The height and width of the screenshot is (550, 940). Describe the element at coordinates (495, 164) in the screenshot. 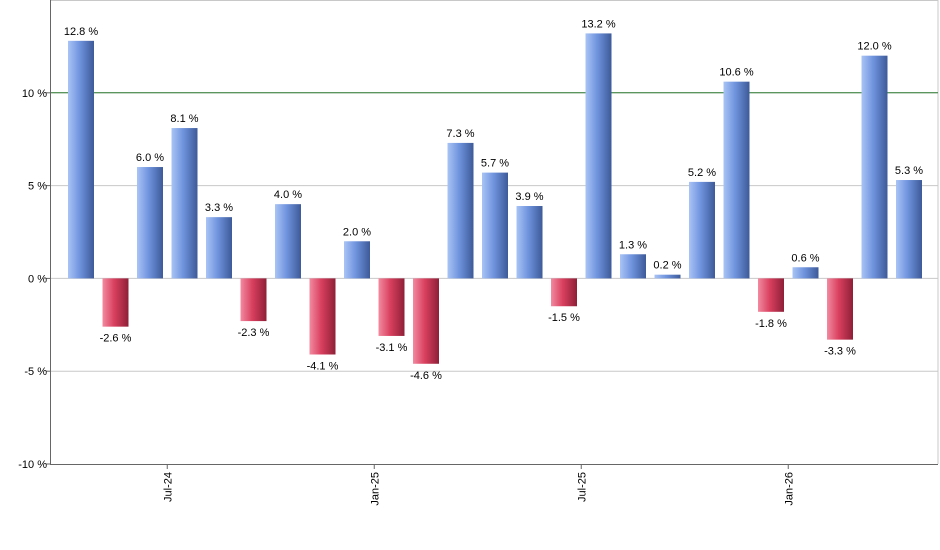

I see `bar-value-label: 5.7 %` at that location.